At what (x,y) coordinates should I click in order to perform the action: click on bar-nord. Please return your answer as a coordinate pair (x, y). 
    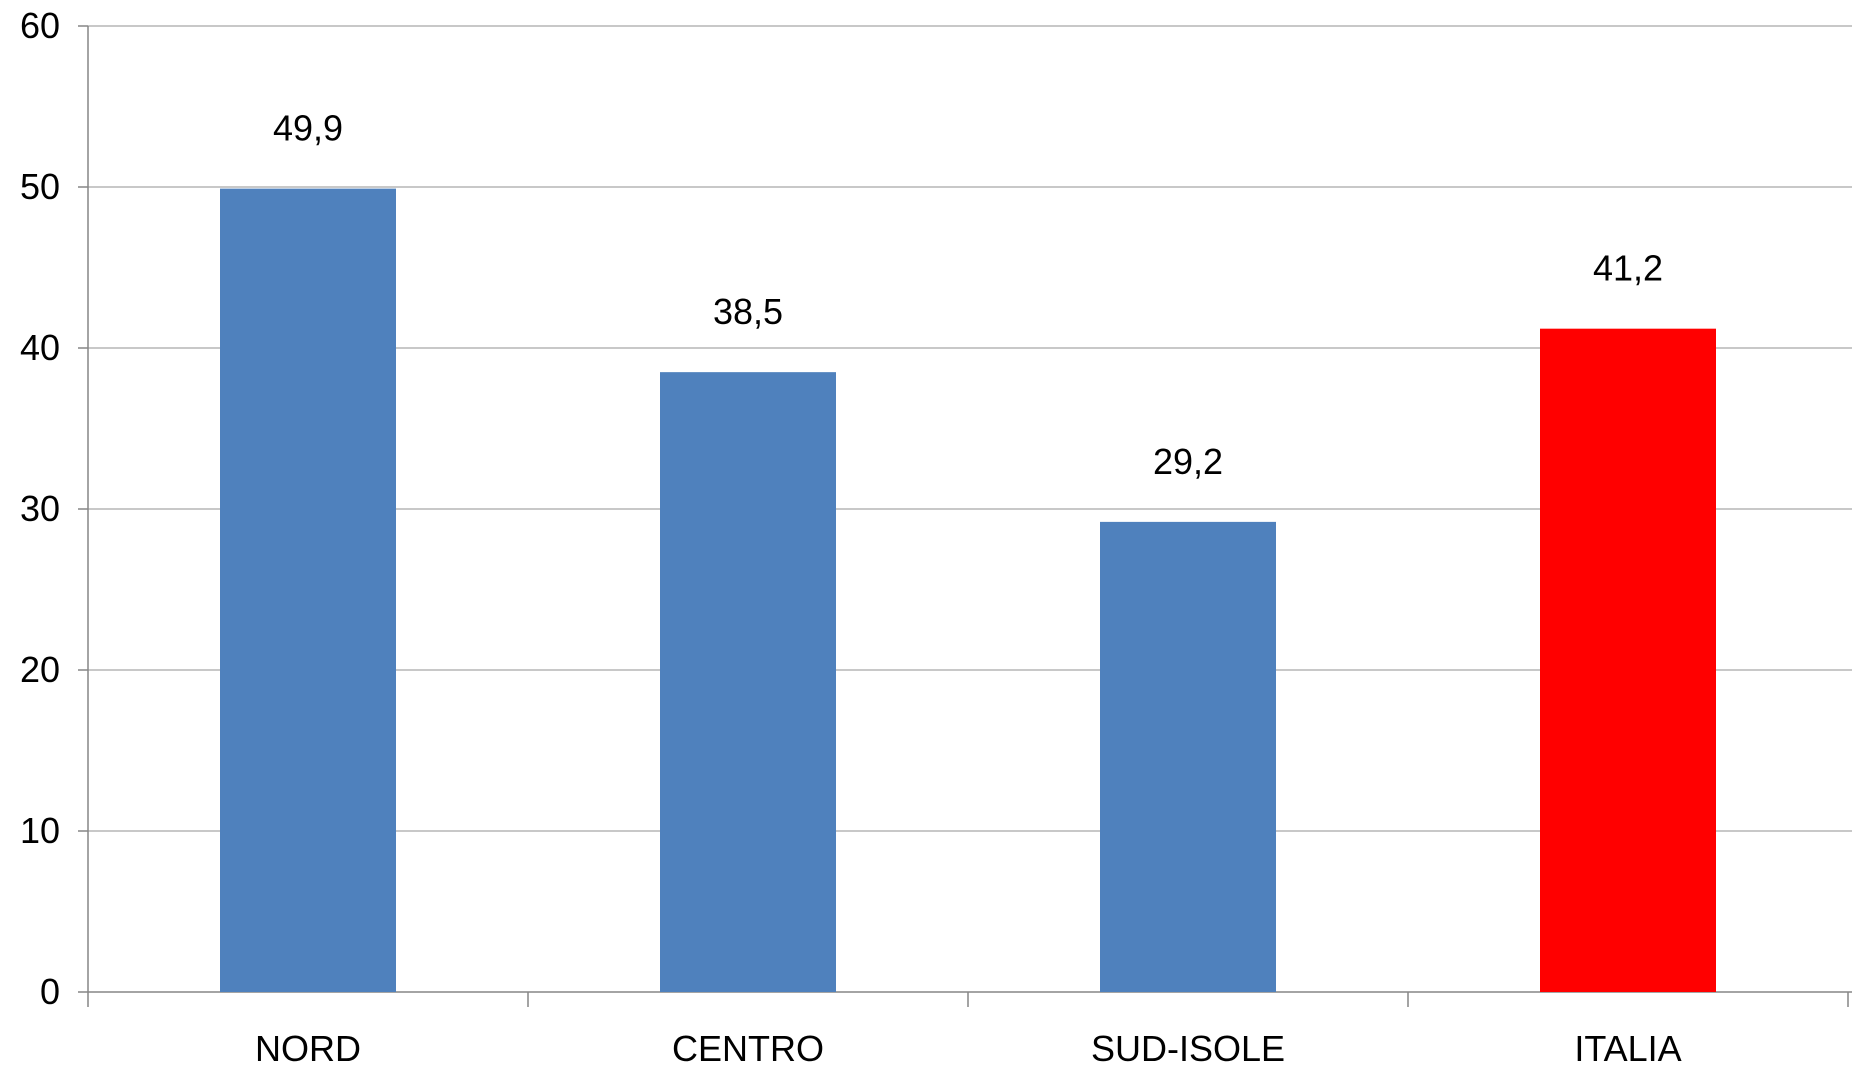
    Looking at the image, I should click on (308, 590).